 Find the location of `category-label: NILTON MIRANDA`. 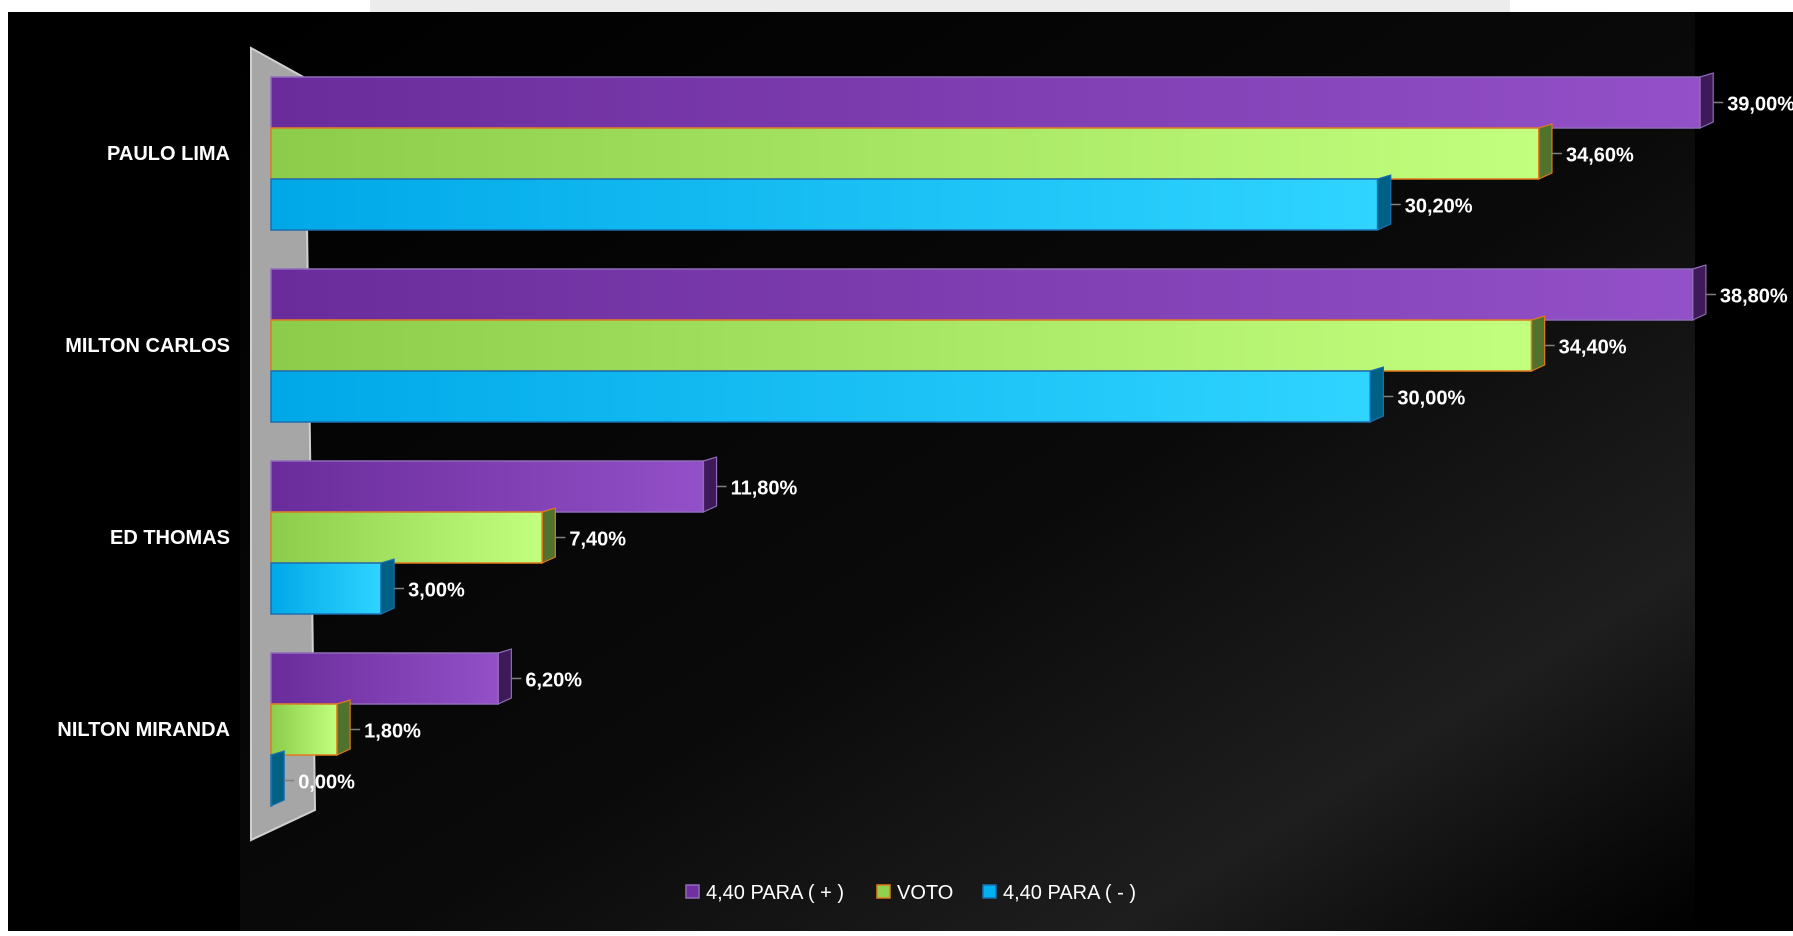

category-label: NILTON MIRANDA is located at coordinates (143, 730).